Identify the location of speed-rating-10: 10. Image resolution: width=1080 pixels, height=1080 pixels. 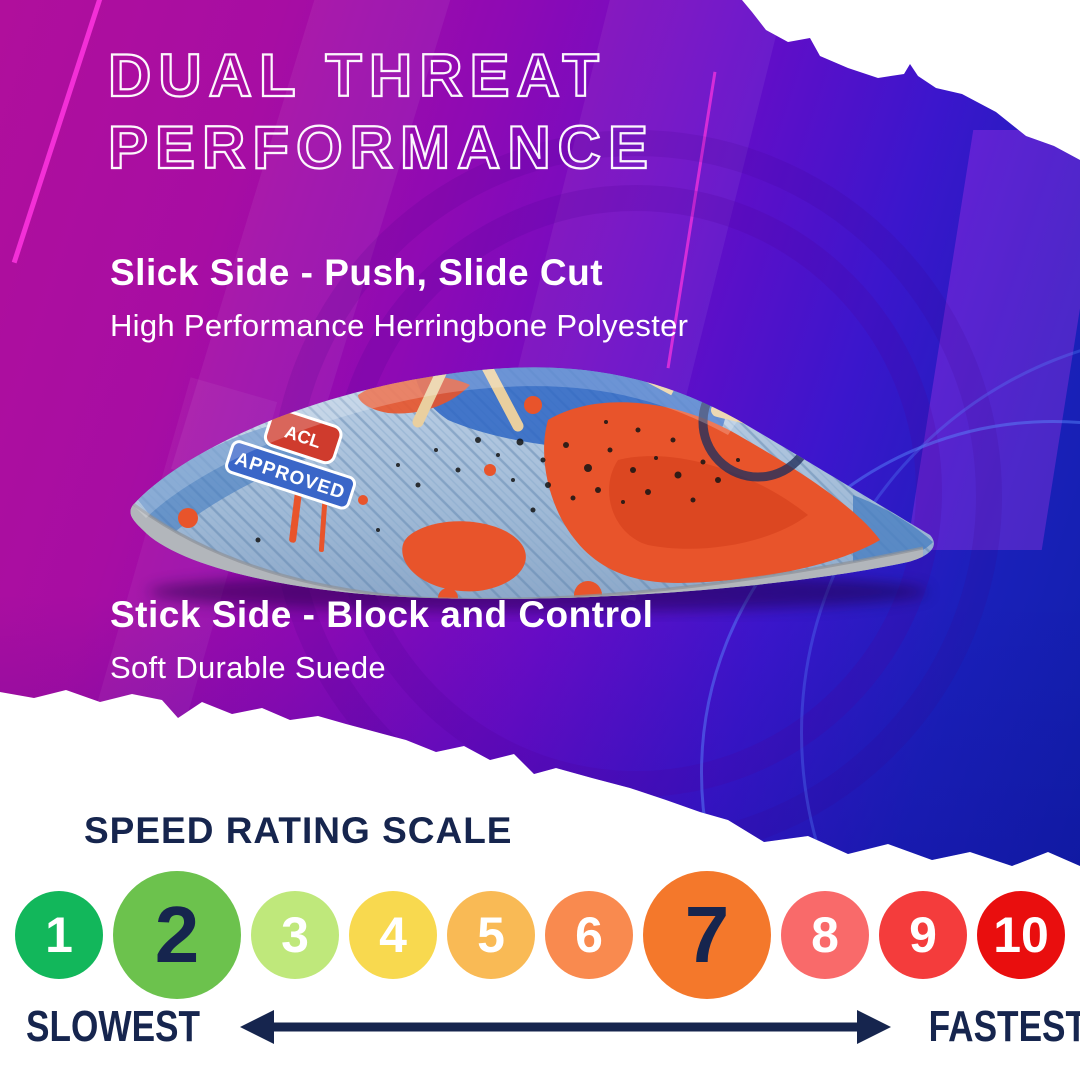
(1021, 935).